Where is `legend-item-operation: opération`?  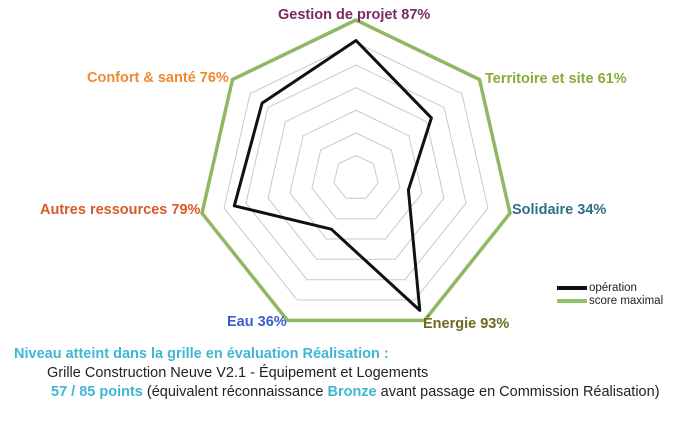 legend-item-operation: opération is located at coordinates (610, 287).